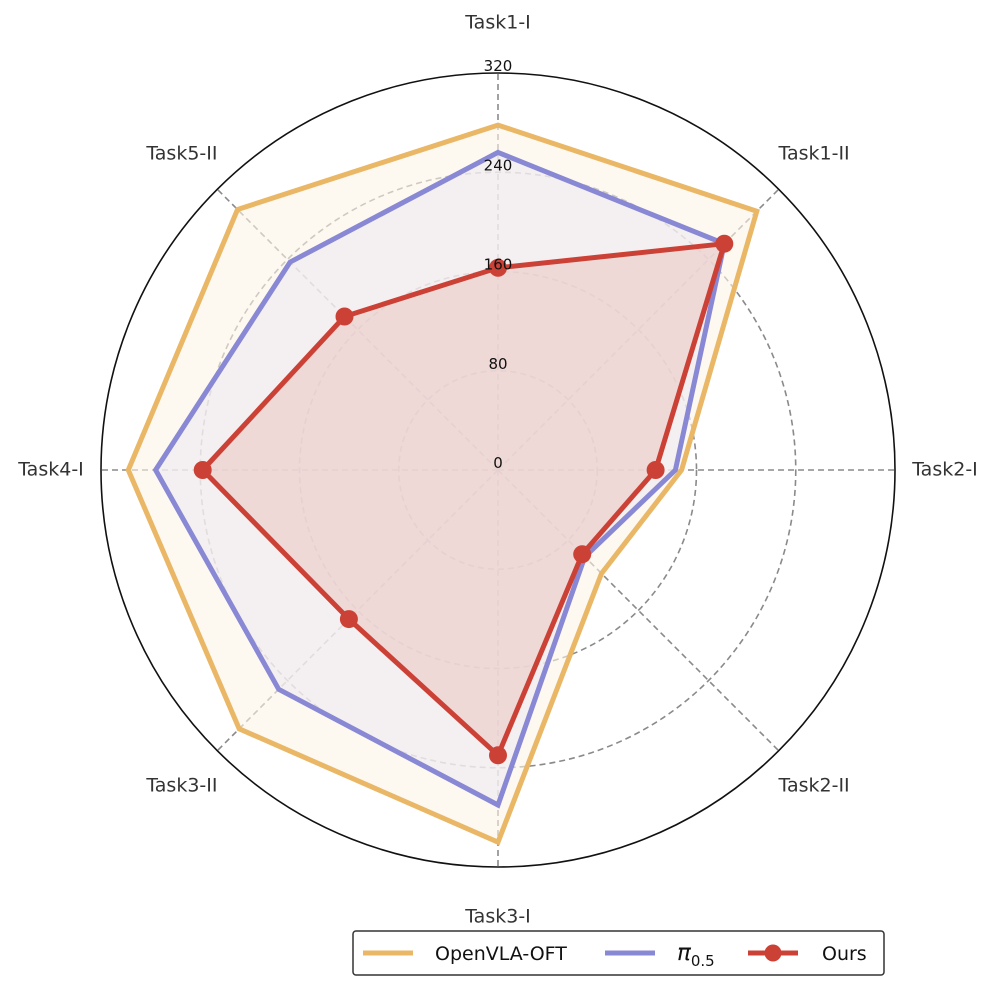  What do you see at coordinates (618, 953) in the screenshot?
I see `legend: OpenVLA-OFT π0.5 Ours` at bounding box center [618, 953].